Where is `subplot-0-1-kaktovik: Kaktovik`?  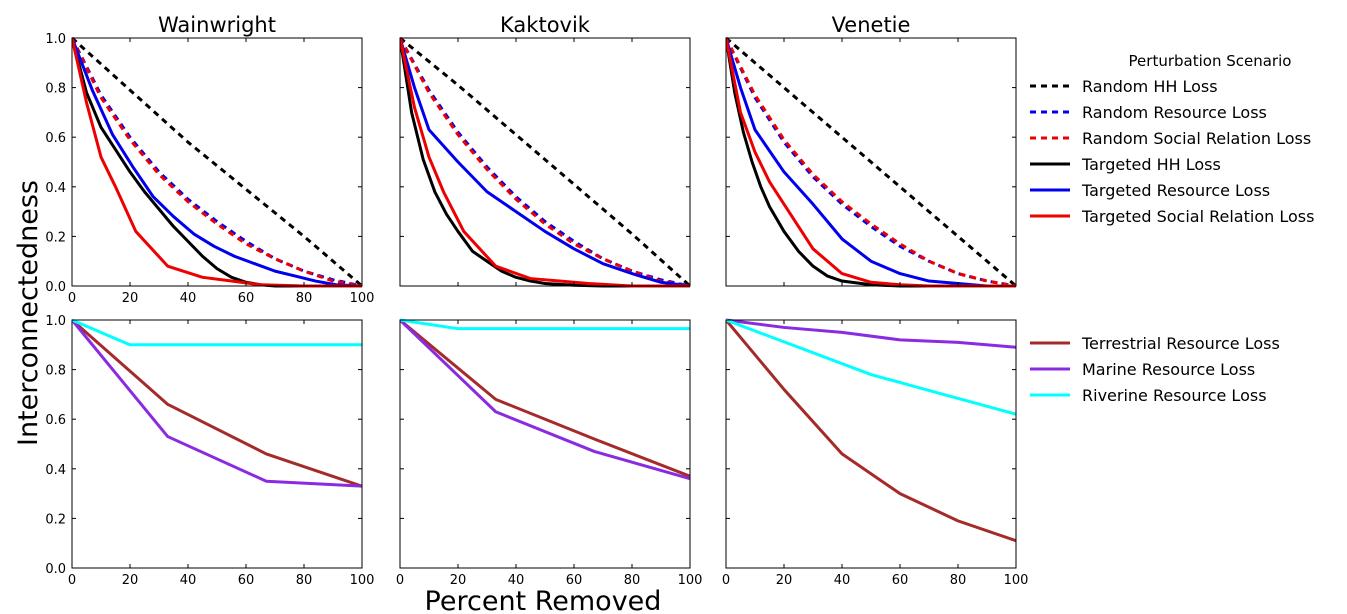
subplot-0-1-kaktovik: Kaktovik is located at coordinates (545, 150).